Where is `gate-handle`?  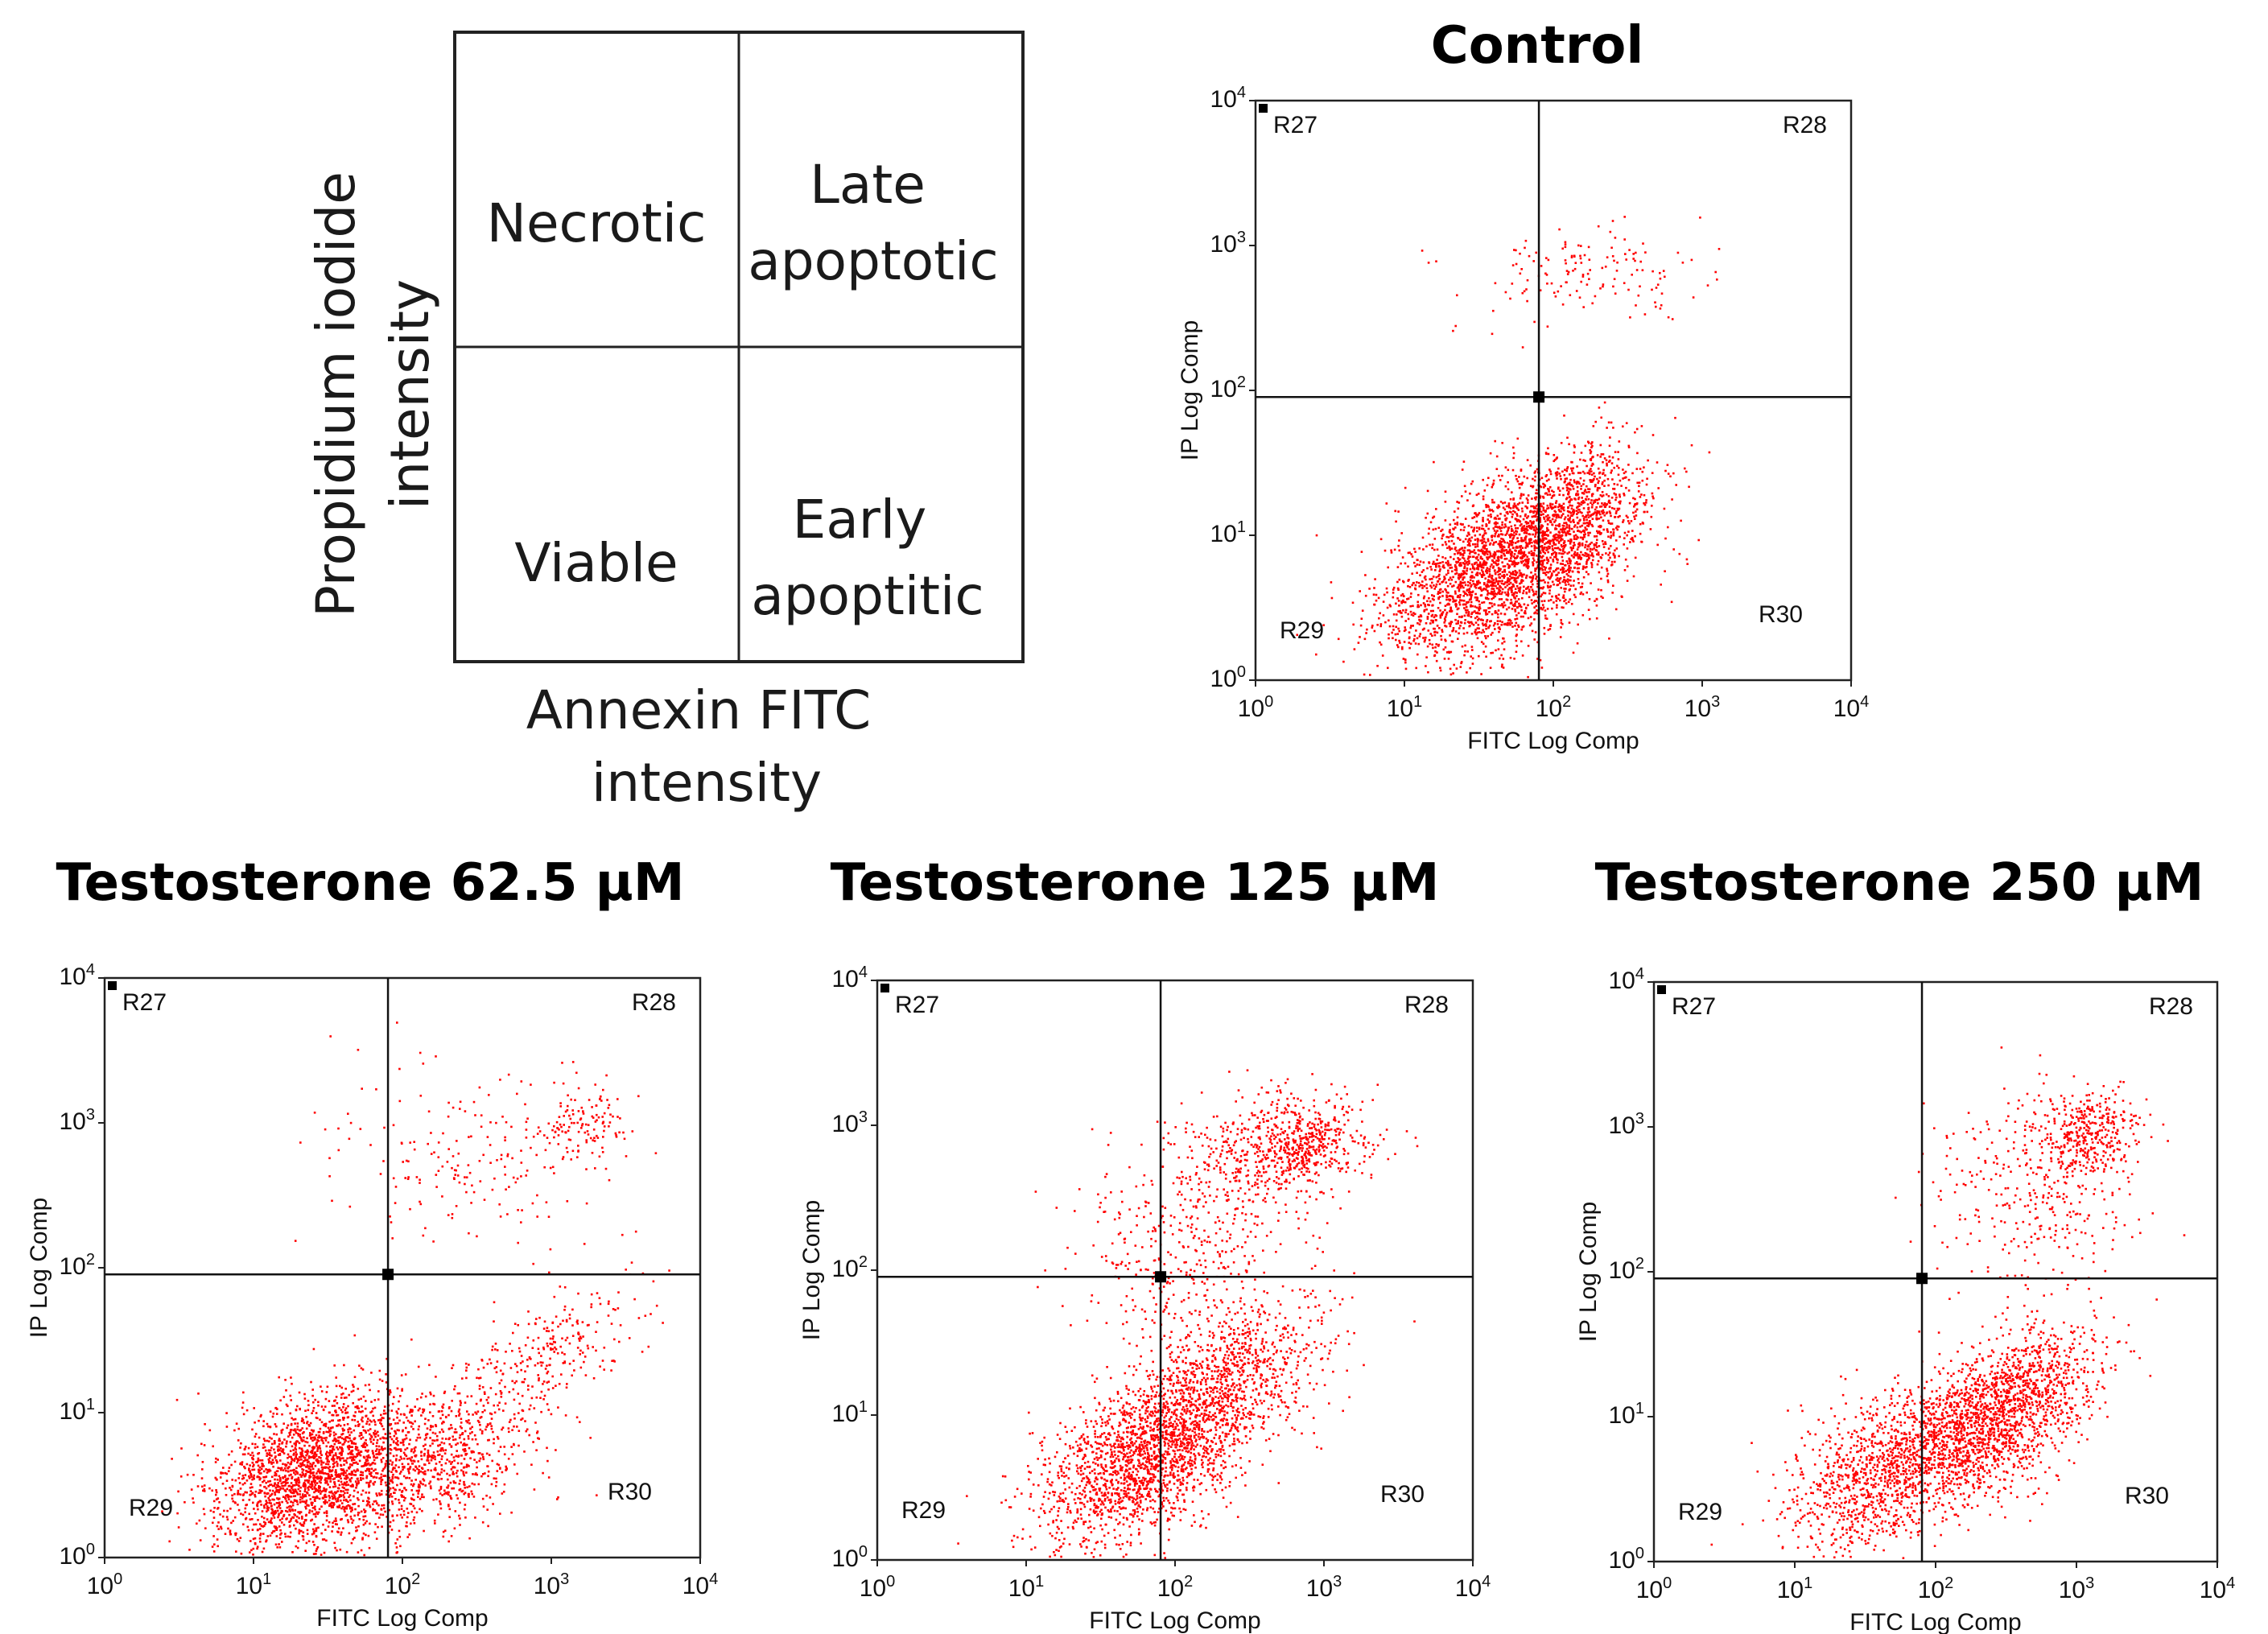 gate-handle is located at coordinates (1538, 396).